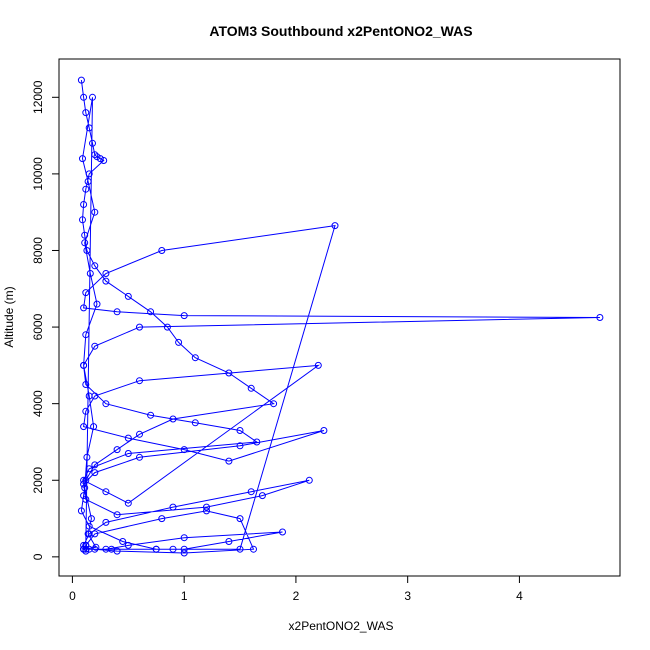  What do you see at coordinates (38, 403) in the screenshot?
I see `y-tick-label: 4000` at bounding box center [38, 403].